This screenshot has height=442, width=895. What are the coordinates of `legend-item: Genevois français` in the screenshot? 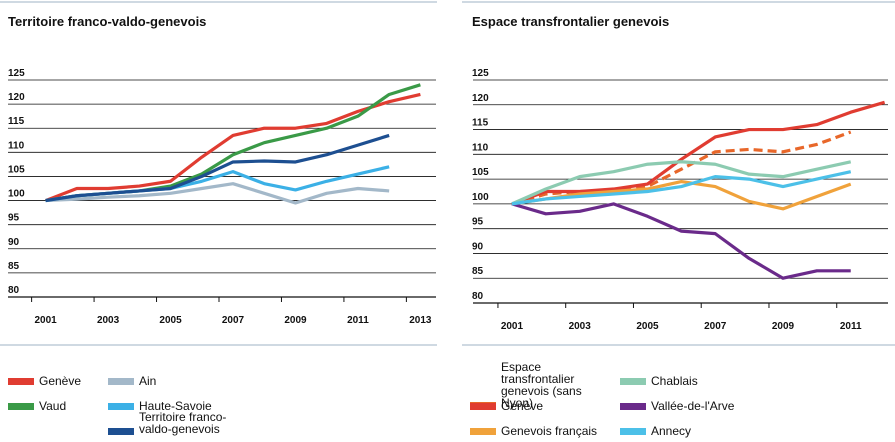 It's located at (533, 431).